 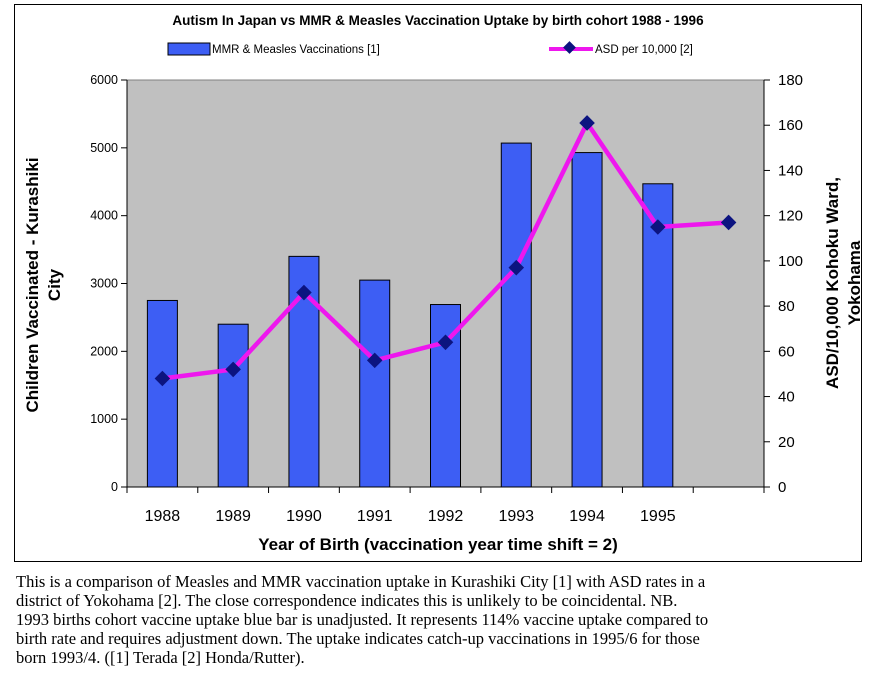 I want to click on x-tick-label-1989: 1989, so click(x=233, y=516).